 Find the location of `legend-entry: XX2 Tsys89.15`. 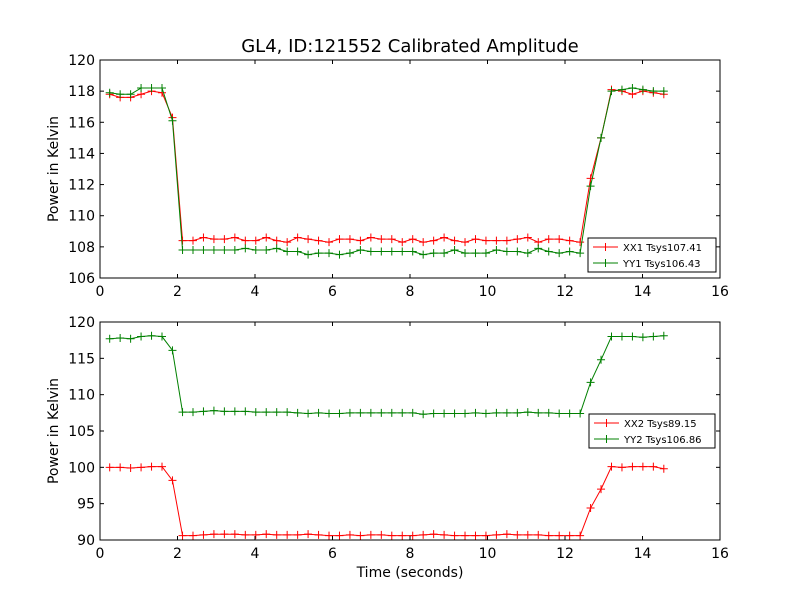

legend-entry: XX2 Tsys89.15 is located at coordinates (660, 424).